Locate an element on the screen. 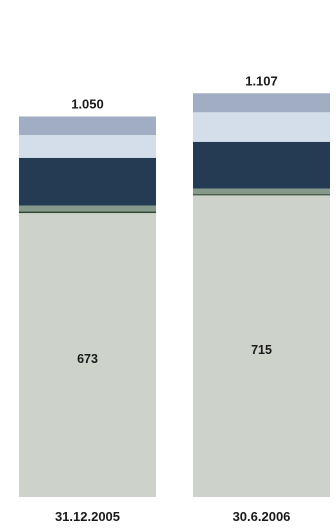 Image resolution: width=336 pixels, height=528 pixels. bar-2006-total-label: 1.107 is located at coordinates (261, 80).